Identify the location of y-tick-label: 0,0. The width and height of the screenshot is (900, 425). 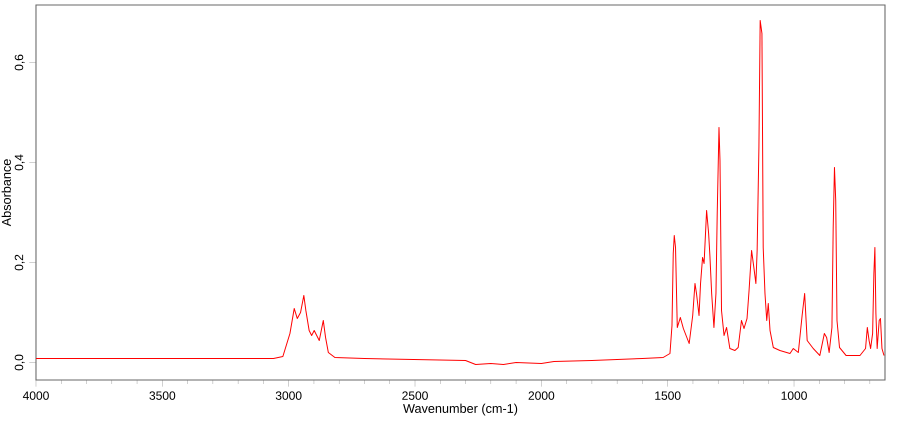
(19, 362).